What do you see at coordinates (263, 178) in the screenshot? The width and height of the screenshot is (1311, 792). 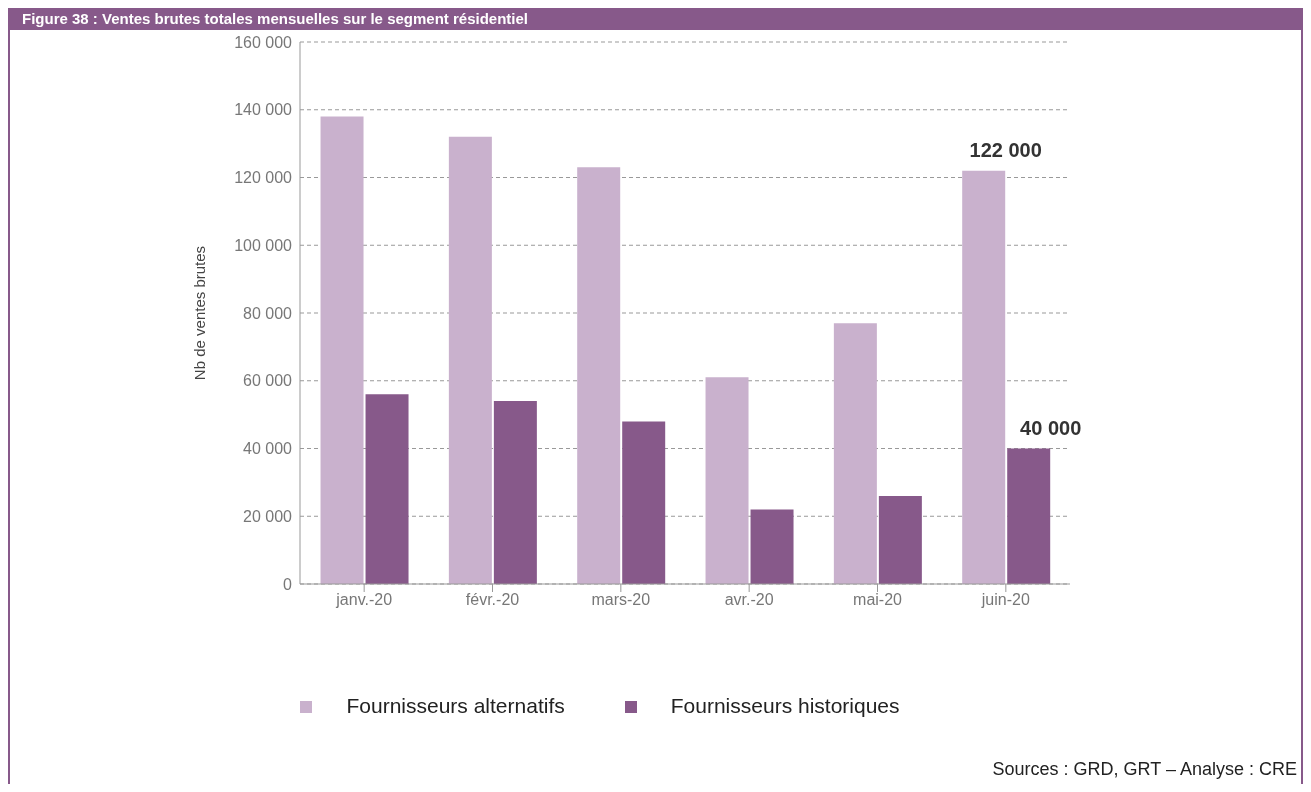 I see `y-tick-label: 120 000` at bounding box center [263, 178].